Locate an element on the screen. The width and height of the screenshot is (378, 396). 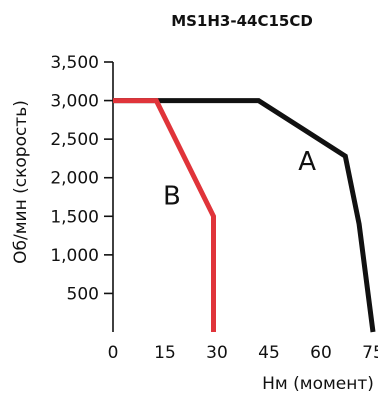
y-tick-label: 1,000 is located at coordinates (74, 256).